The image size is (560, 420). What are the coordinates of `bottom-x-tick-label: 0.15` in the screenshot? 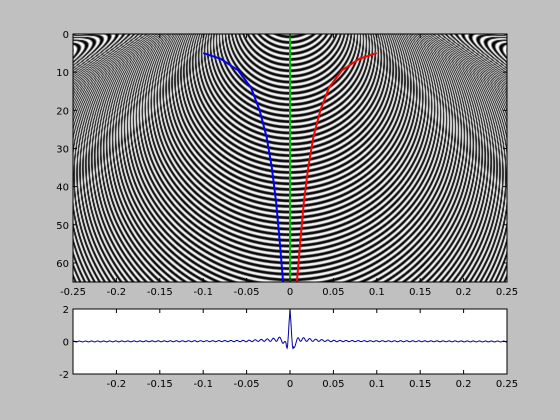 It's located at (420, 384).